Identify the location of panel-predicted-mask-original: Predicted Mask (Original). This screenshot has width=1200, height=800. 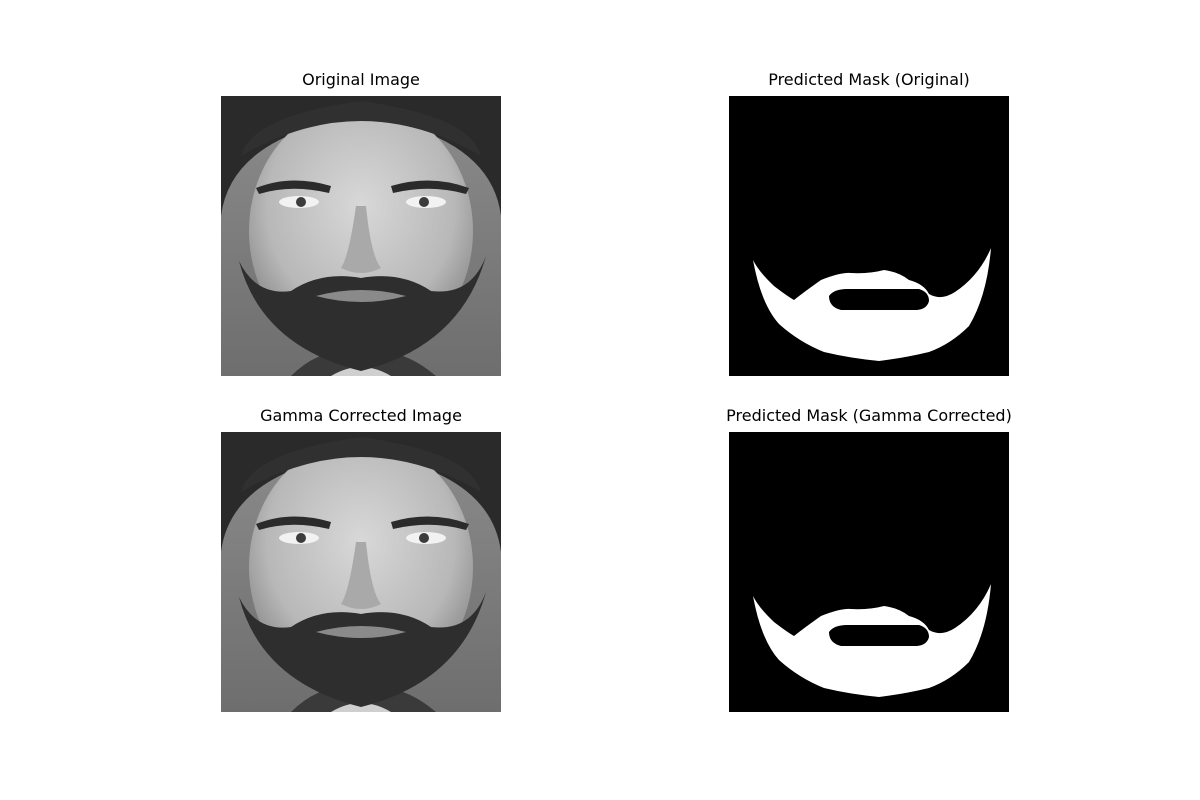
(869, 236).